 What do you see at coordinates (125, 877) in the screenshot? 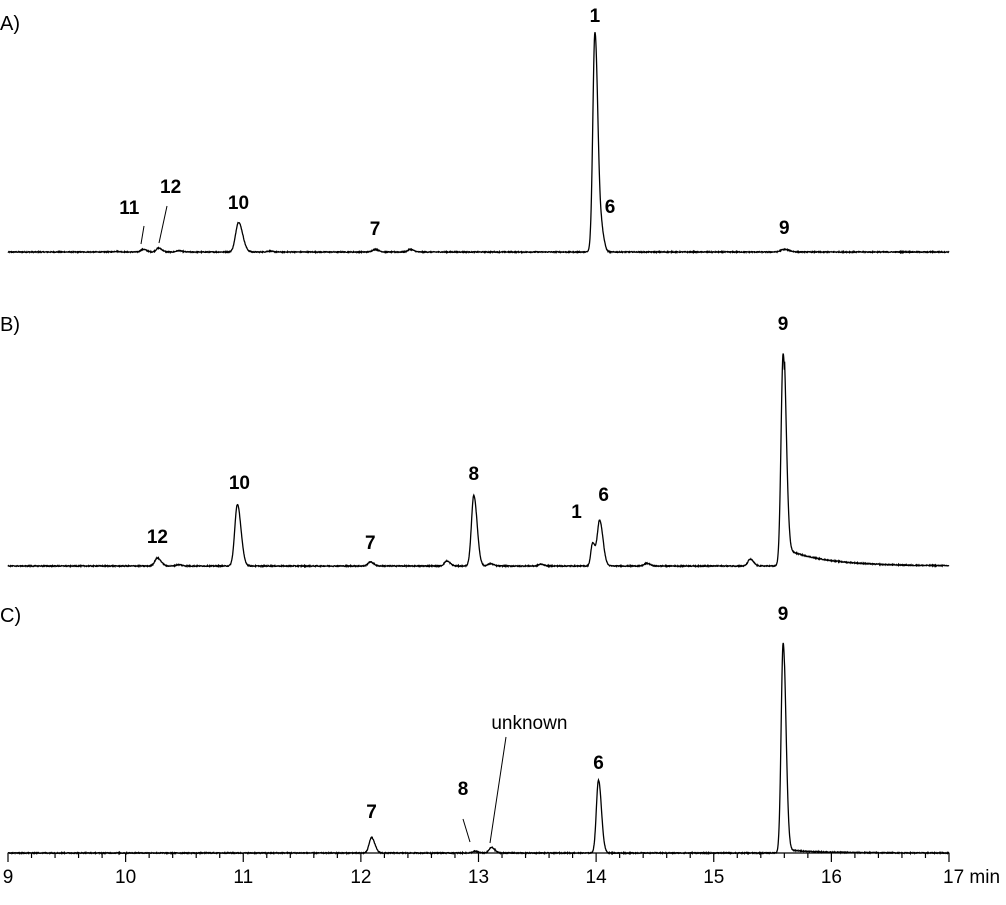
I see `x-tick-label: 10` at bounding box center [125, 877].